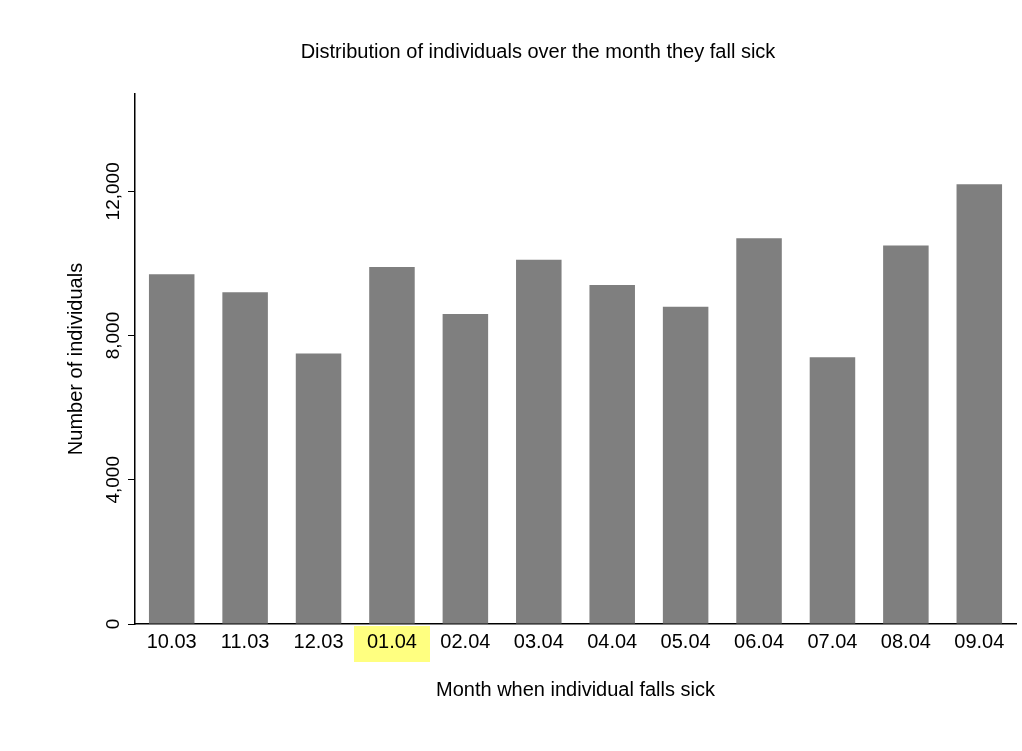 Image resolution: width=1022 pixels, height=751 pixels. What do you see at coordinates (112, 191) in the screenshot?
I see `y-tick-label: 12,000` at bounding box center [112, 191].